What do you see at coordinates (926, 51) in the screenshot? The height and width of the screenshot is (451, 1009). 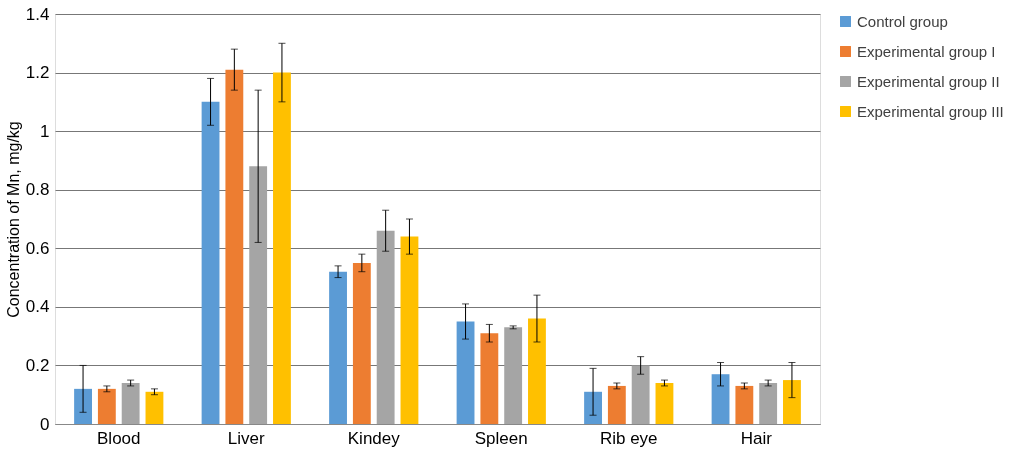 I see `legend-label: Experimental group I` at bounding box center [926, 51].